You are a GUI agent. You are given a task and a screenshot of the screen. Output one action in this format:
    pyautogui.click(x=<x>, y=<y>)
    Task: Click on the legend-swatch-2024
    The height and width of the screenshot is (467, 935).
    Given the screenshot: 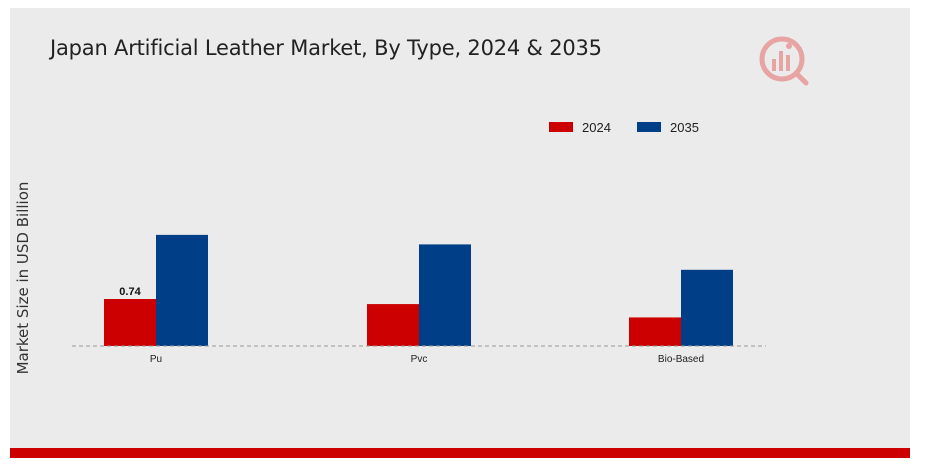 What is the action you would take?
    pyautogui.click(x=561, y=127)
    